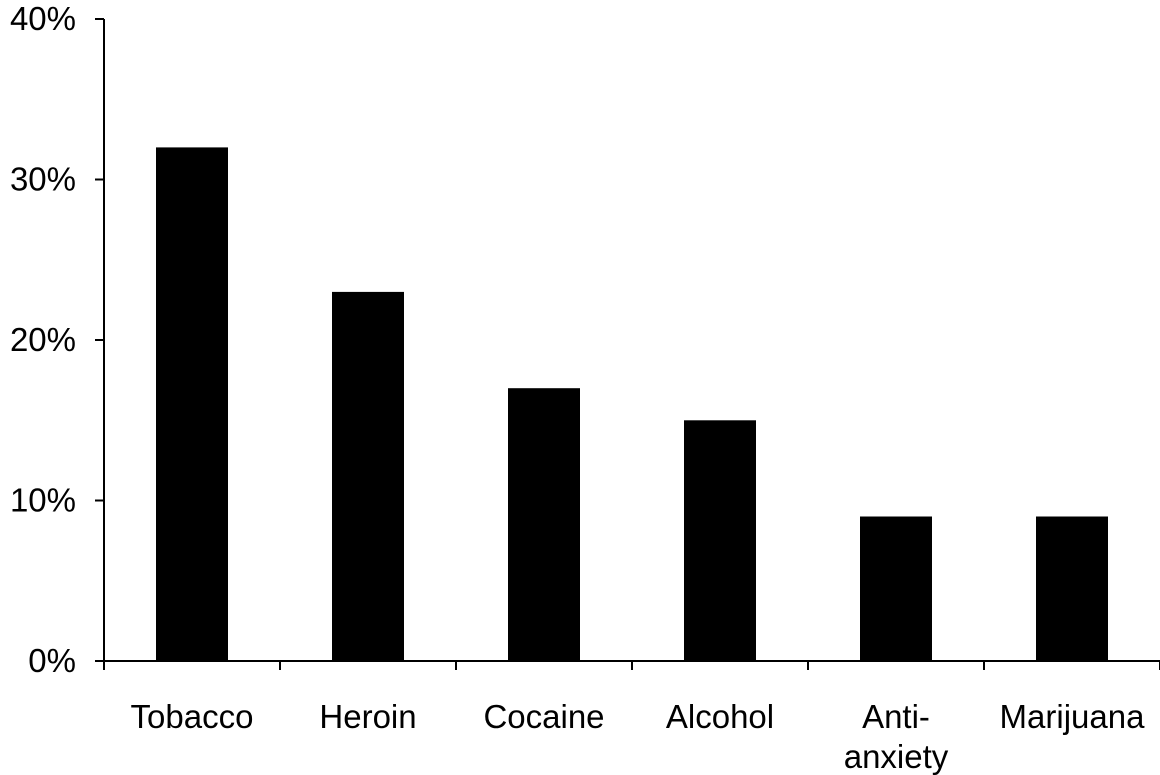 The image size is (1160, 775). Describe the element at coordinates (192, 404) in the screenshot. I see `bar-tobacco` at that location.